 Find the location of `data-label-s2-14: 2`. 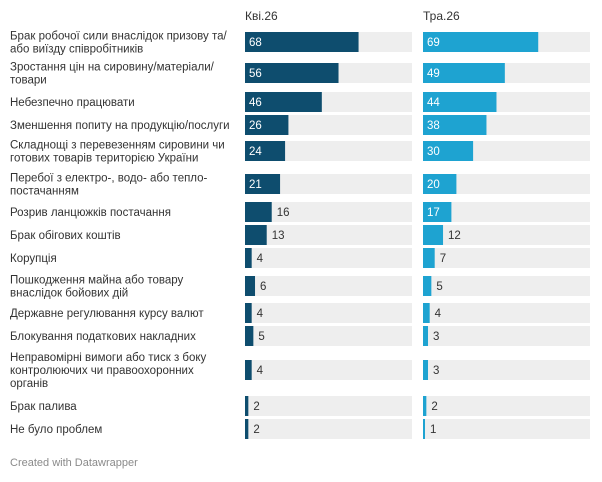

data-label-s2-14: 2 is located at coordinates (434, 407).